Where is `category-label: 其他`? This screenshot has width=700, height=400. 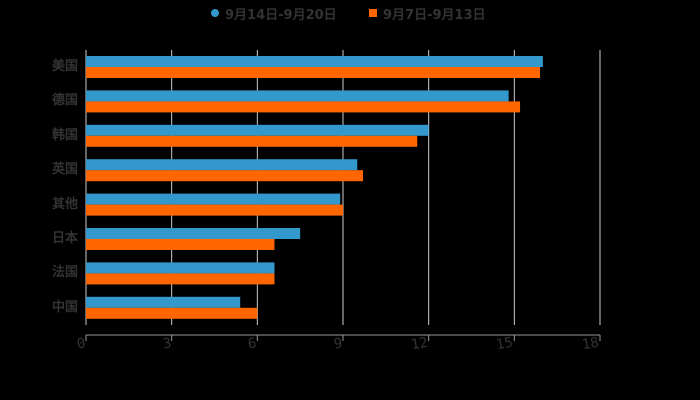
category-label: 其他 is located at coordinates (64, 204).